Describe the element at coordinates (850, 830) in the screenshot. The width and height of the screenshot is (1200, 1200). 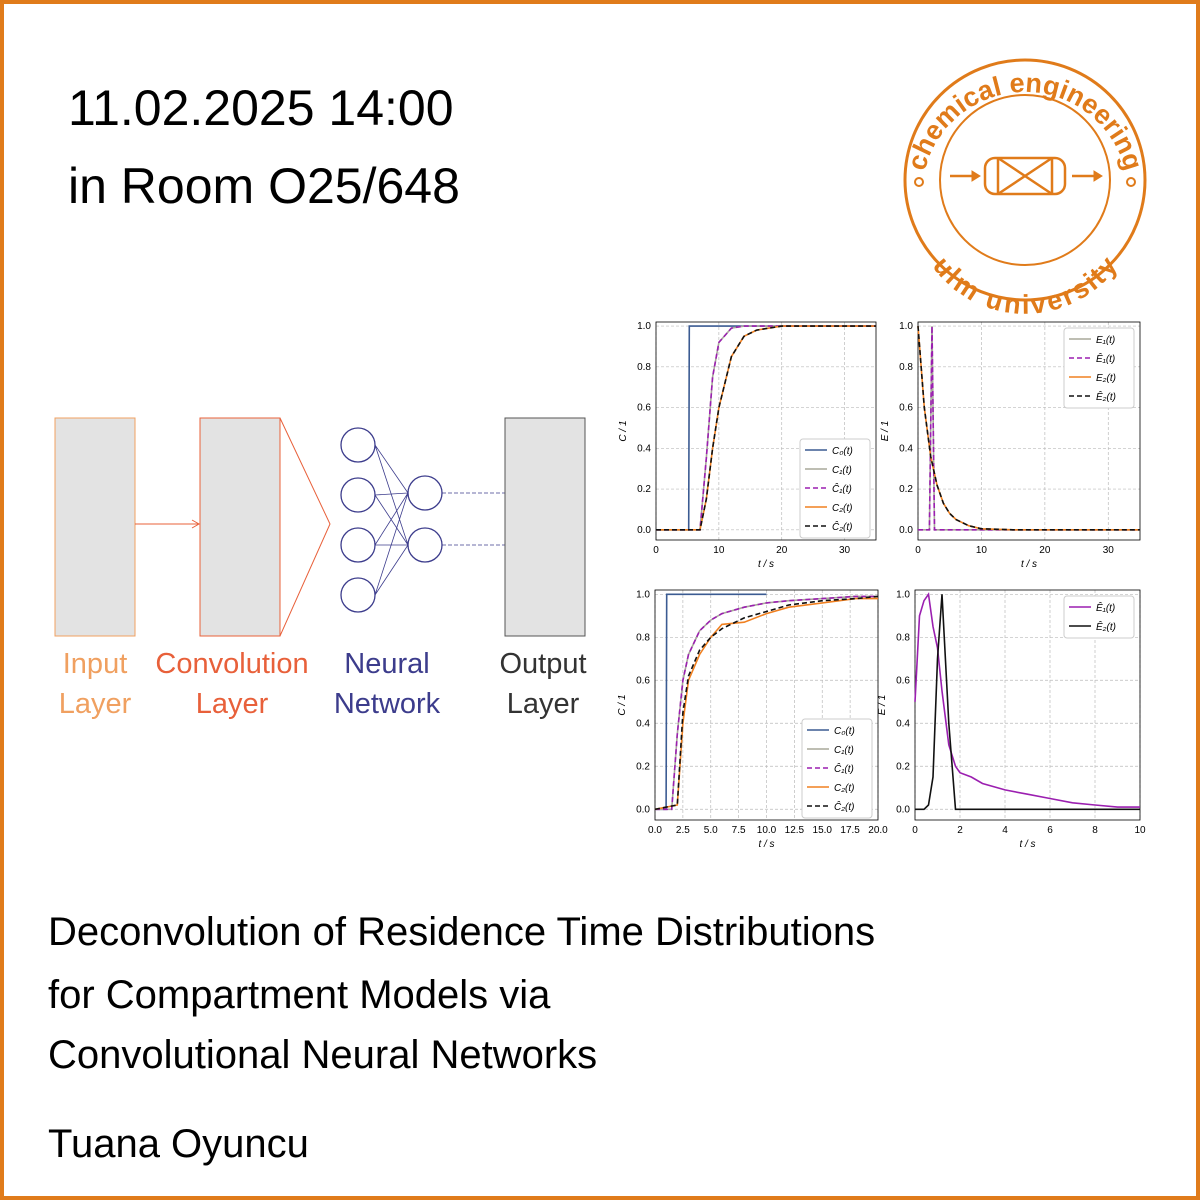
I see `x-tick-label: 17.5` at that location.